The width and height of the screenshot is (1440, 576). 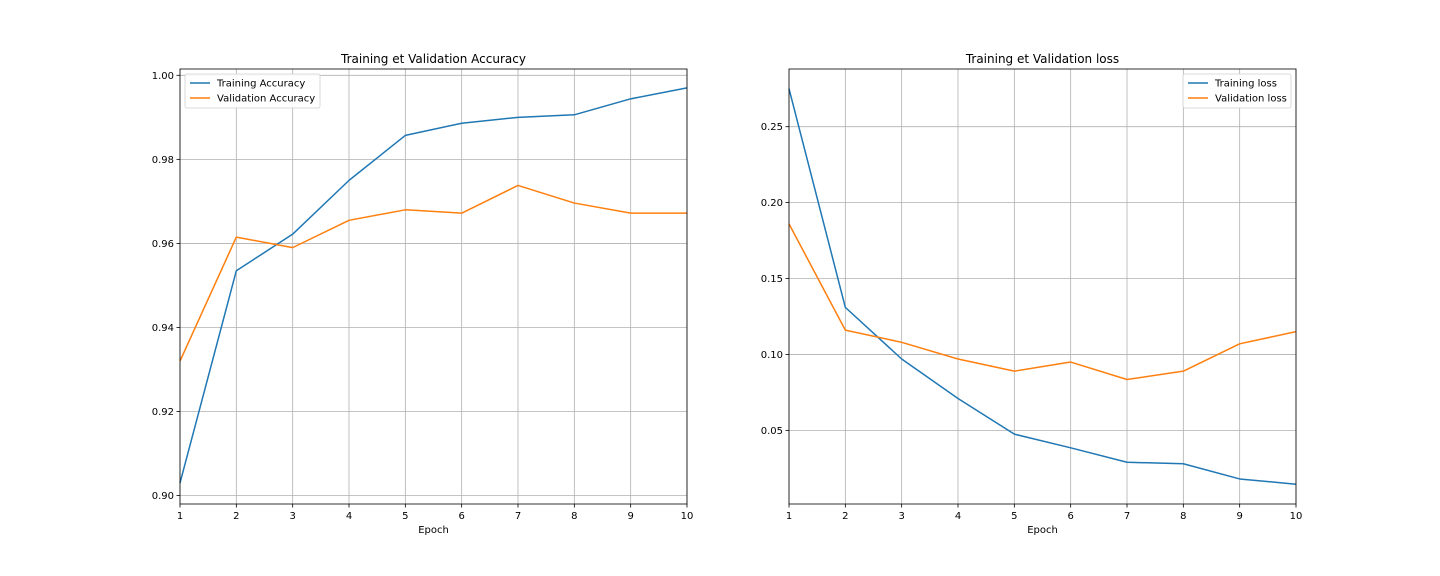 What do you see at coordinates (433, 273) in the screenshot?
I see `validation-accuracy-line` at bounding box center [433, 273].